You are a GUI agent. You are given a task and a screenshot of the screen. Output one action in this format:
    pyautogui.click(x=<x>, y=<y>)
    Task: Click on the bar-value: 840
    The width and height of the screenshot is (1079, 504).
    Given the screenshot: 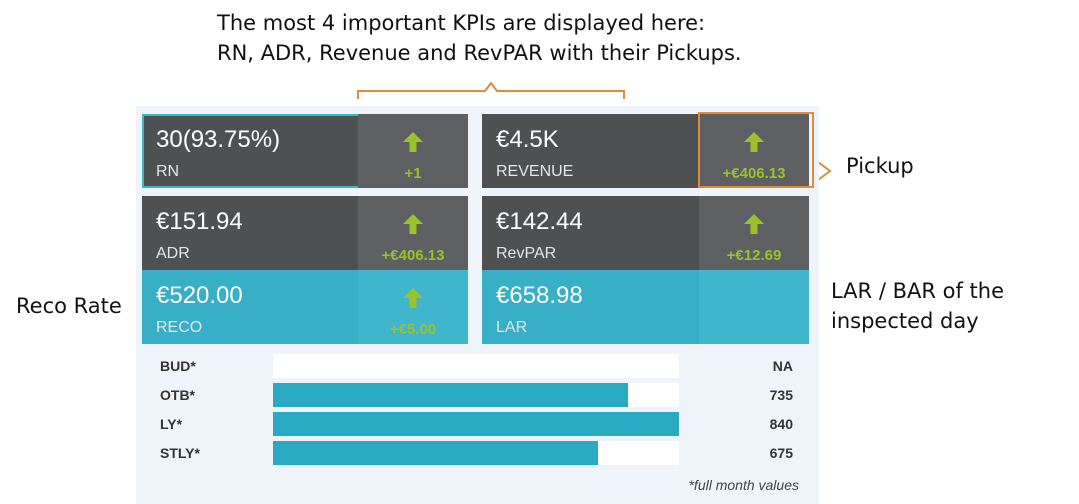 What is the action you would take?
    pyautogui.click(x=781, y=424)
    